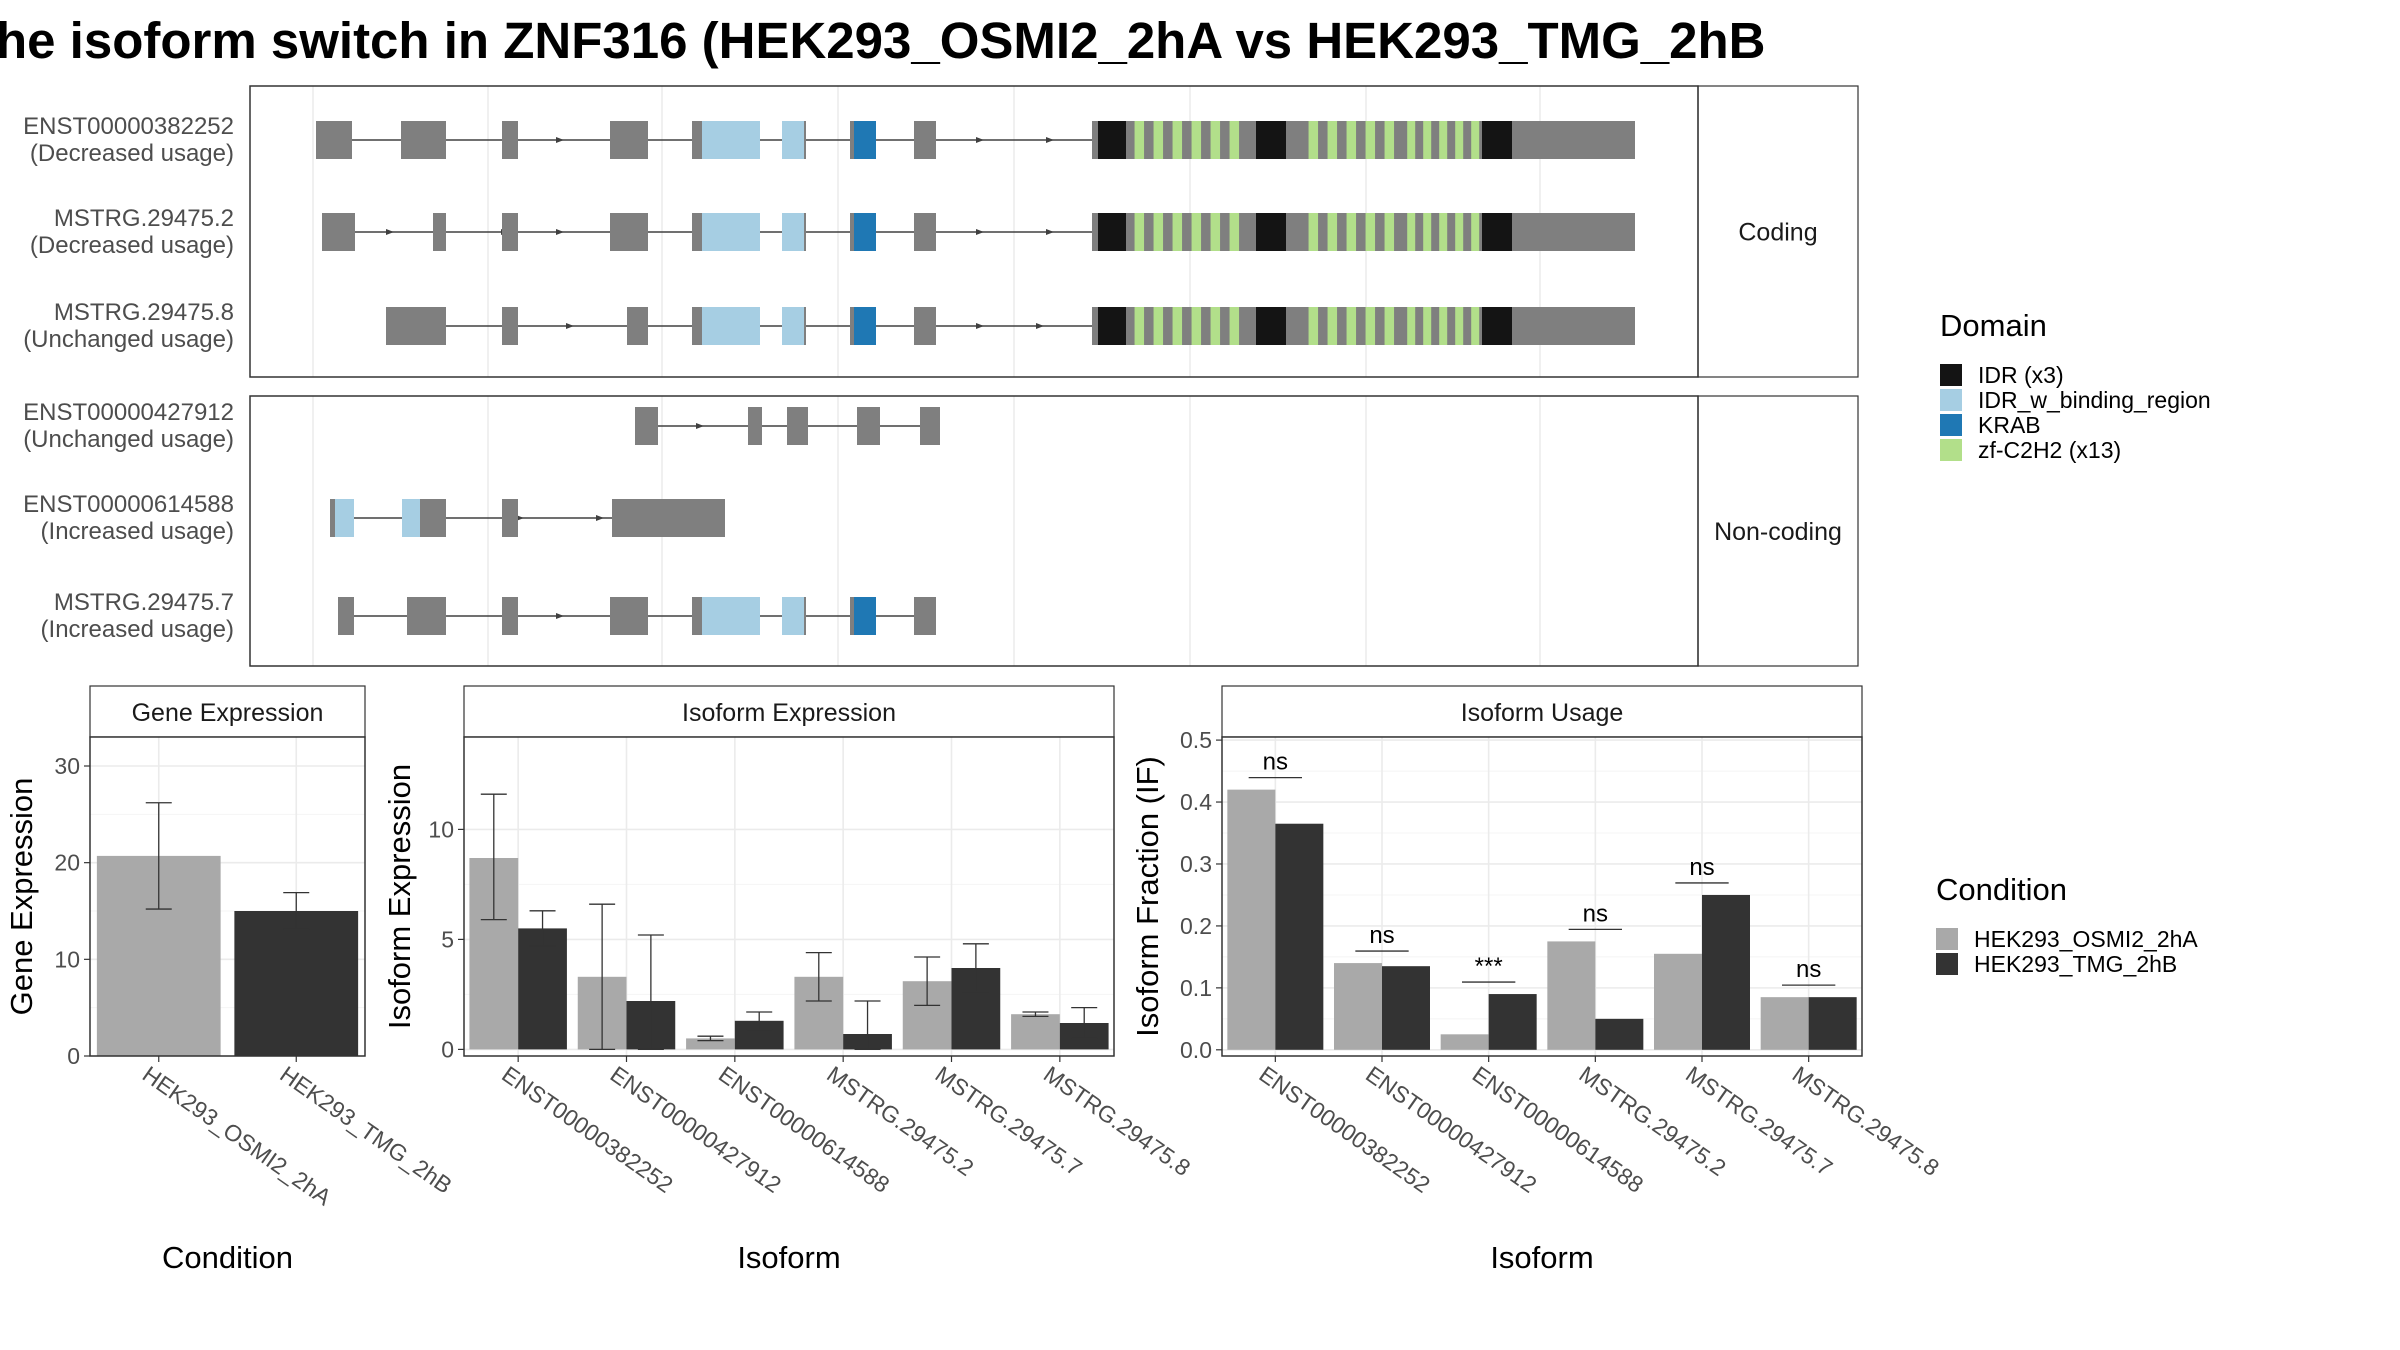 This screenshot has width=2400, height=1350. What do you see at coordinates (1196, 926) in the screenshot?
I see `y-tick-label-2: 0.2` at bounding box center [1196, 926].